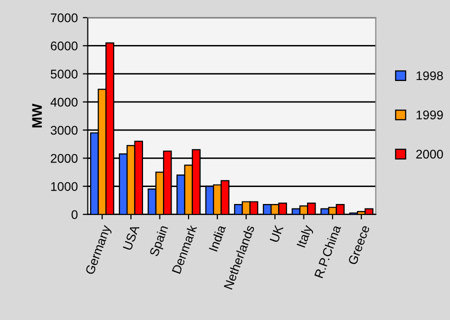 The image size is (450, 320). Describe the element at coordinates (429, 75) in the screenshot. I see `legend-label: 1998` at that location.